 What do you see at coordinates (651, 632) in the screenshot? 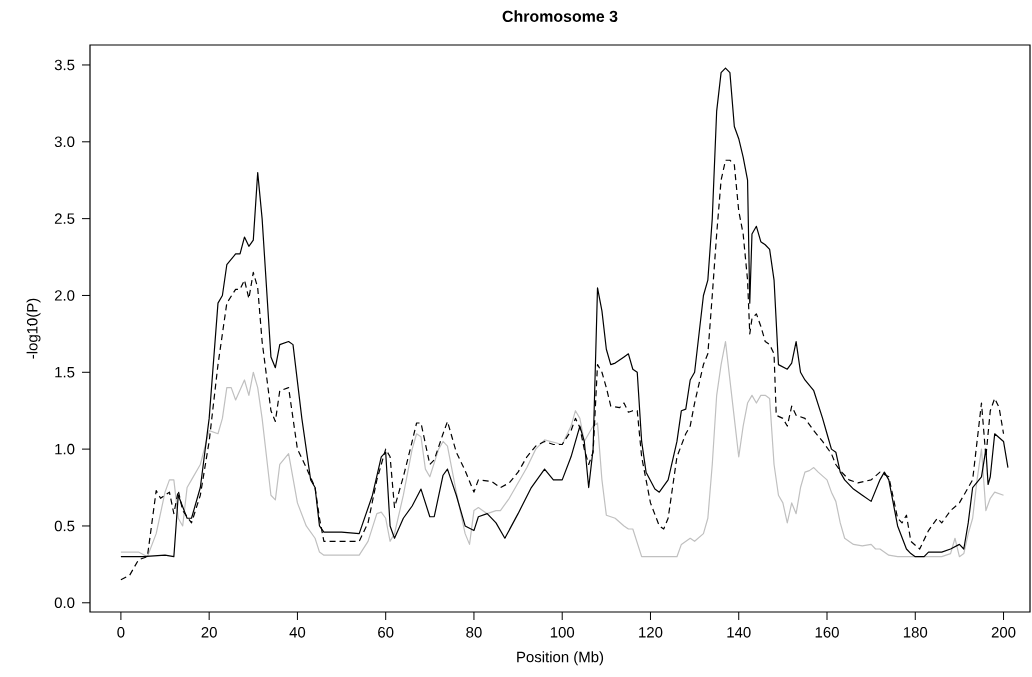
I see `x-tick-label: 120` at bounding box center [651, 632].